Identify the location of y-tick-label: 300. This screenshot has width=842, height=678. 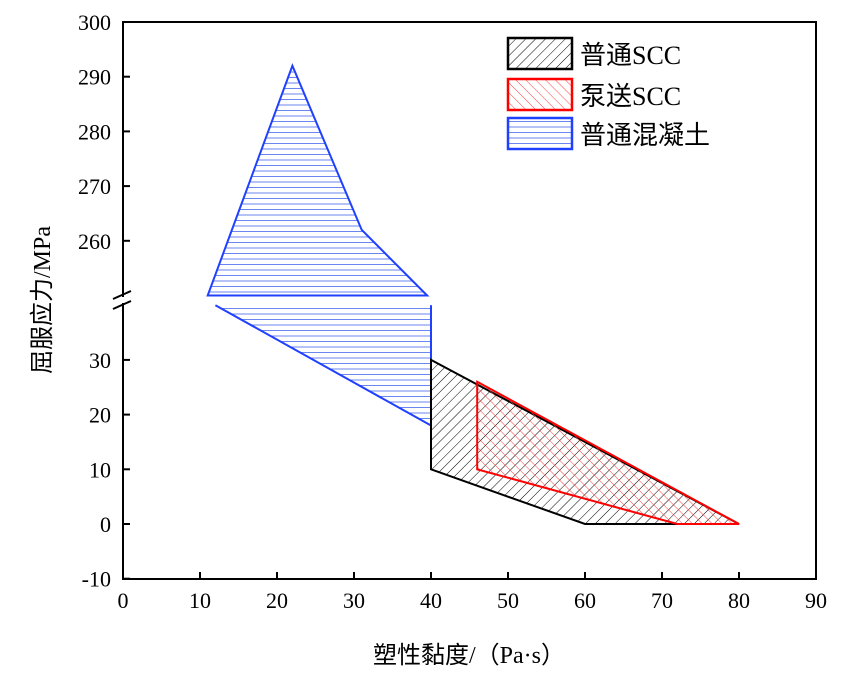
(94, 22).